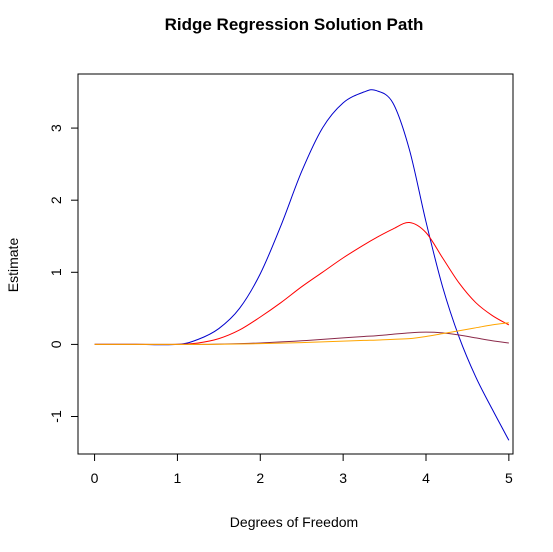 This screenshot has width=553, height=552. What do you see at coordinates (294, 522) in the screenshot?
I see `x-axis-label: Degrees of Freedom` at bounding box center [294, 522].